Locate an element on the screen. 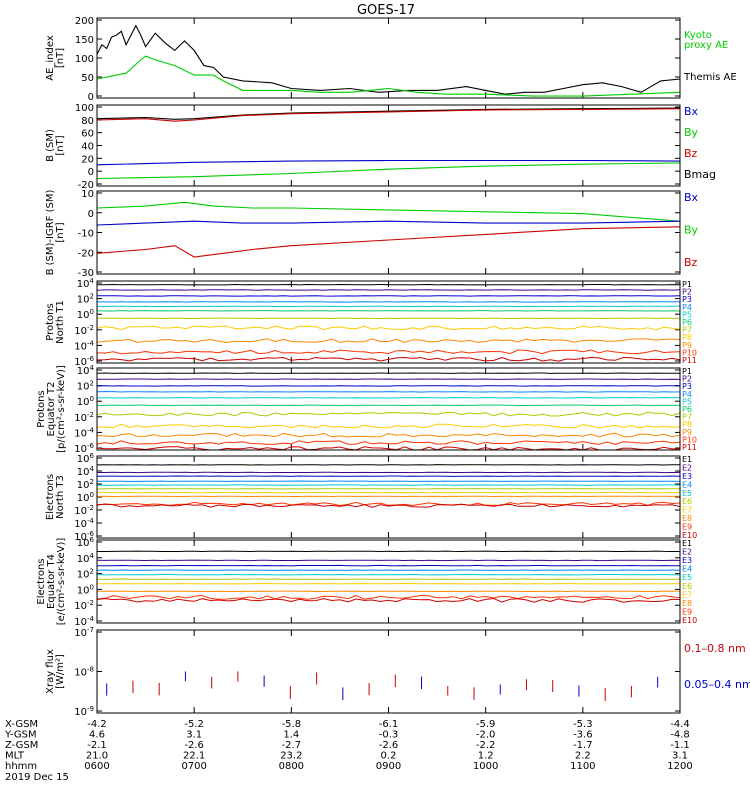 This screenshot has width=750, height=800. channel-label-e5: E5 is located at coordinates (687, 577).